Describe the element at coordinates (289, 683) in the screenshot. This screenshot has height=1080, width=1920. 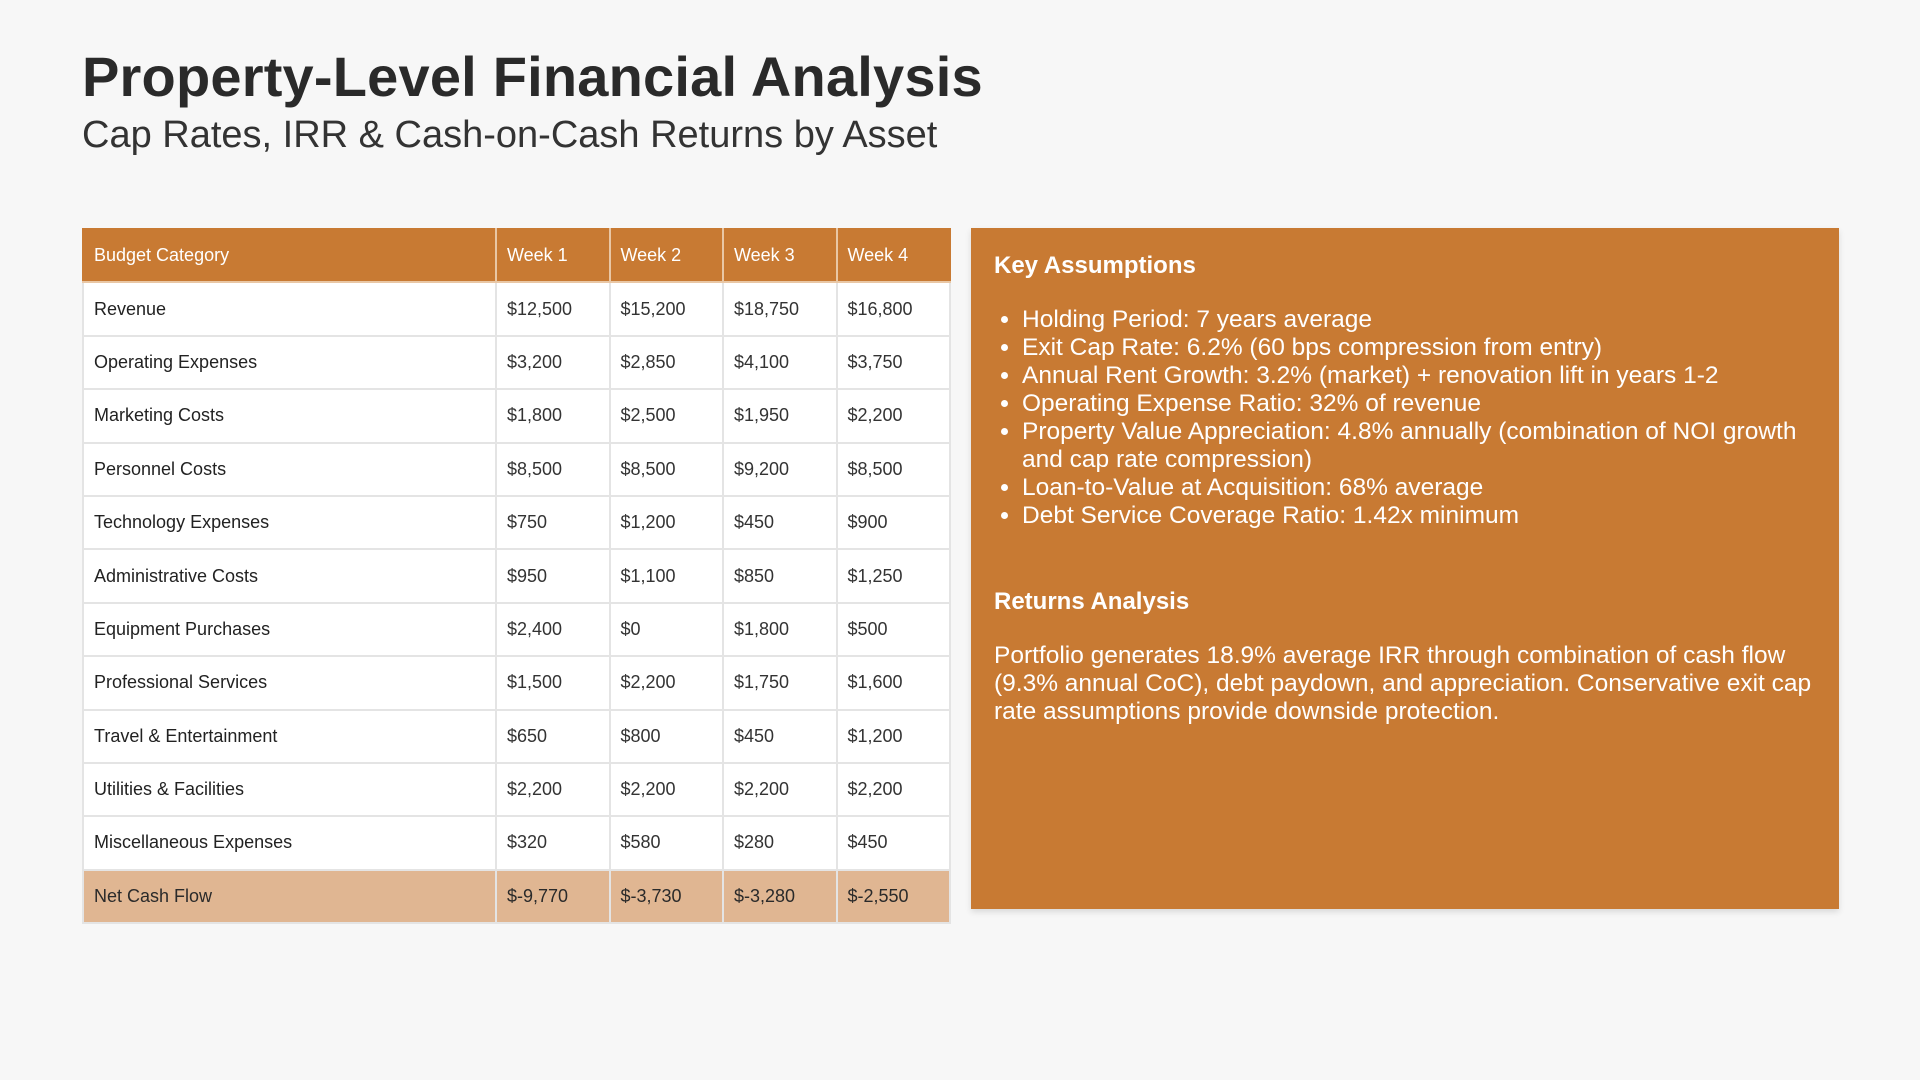
I see `row-label: Professional Services` at that location.